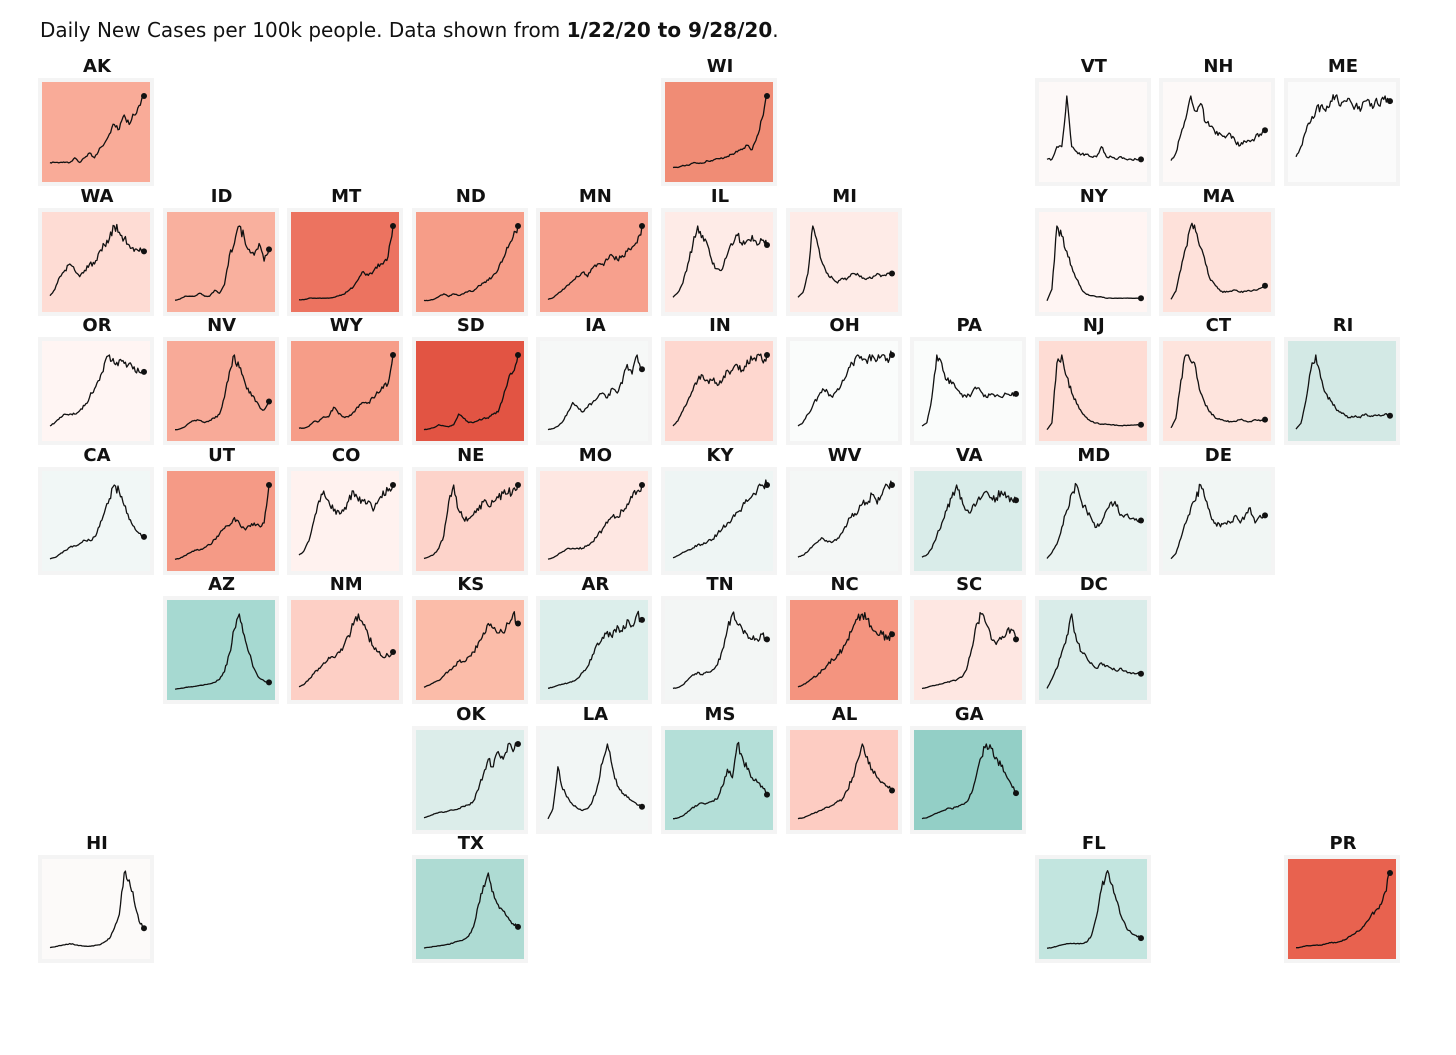  Describe the element at coordinates (844, 584) in the screenshot. I see `state-label: NC` at that location.